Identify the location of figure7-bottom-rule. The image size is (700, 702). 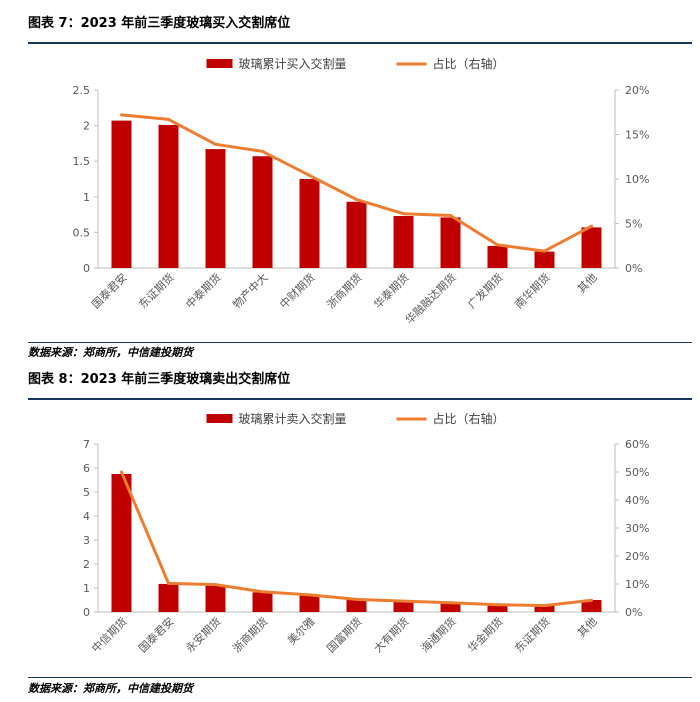
(360, 342).